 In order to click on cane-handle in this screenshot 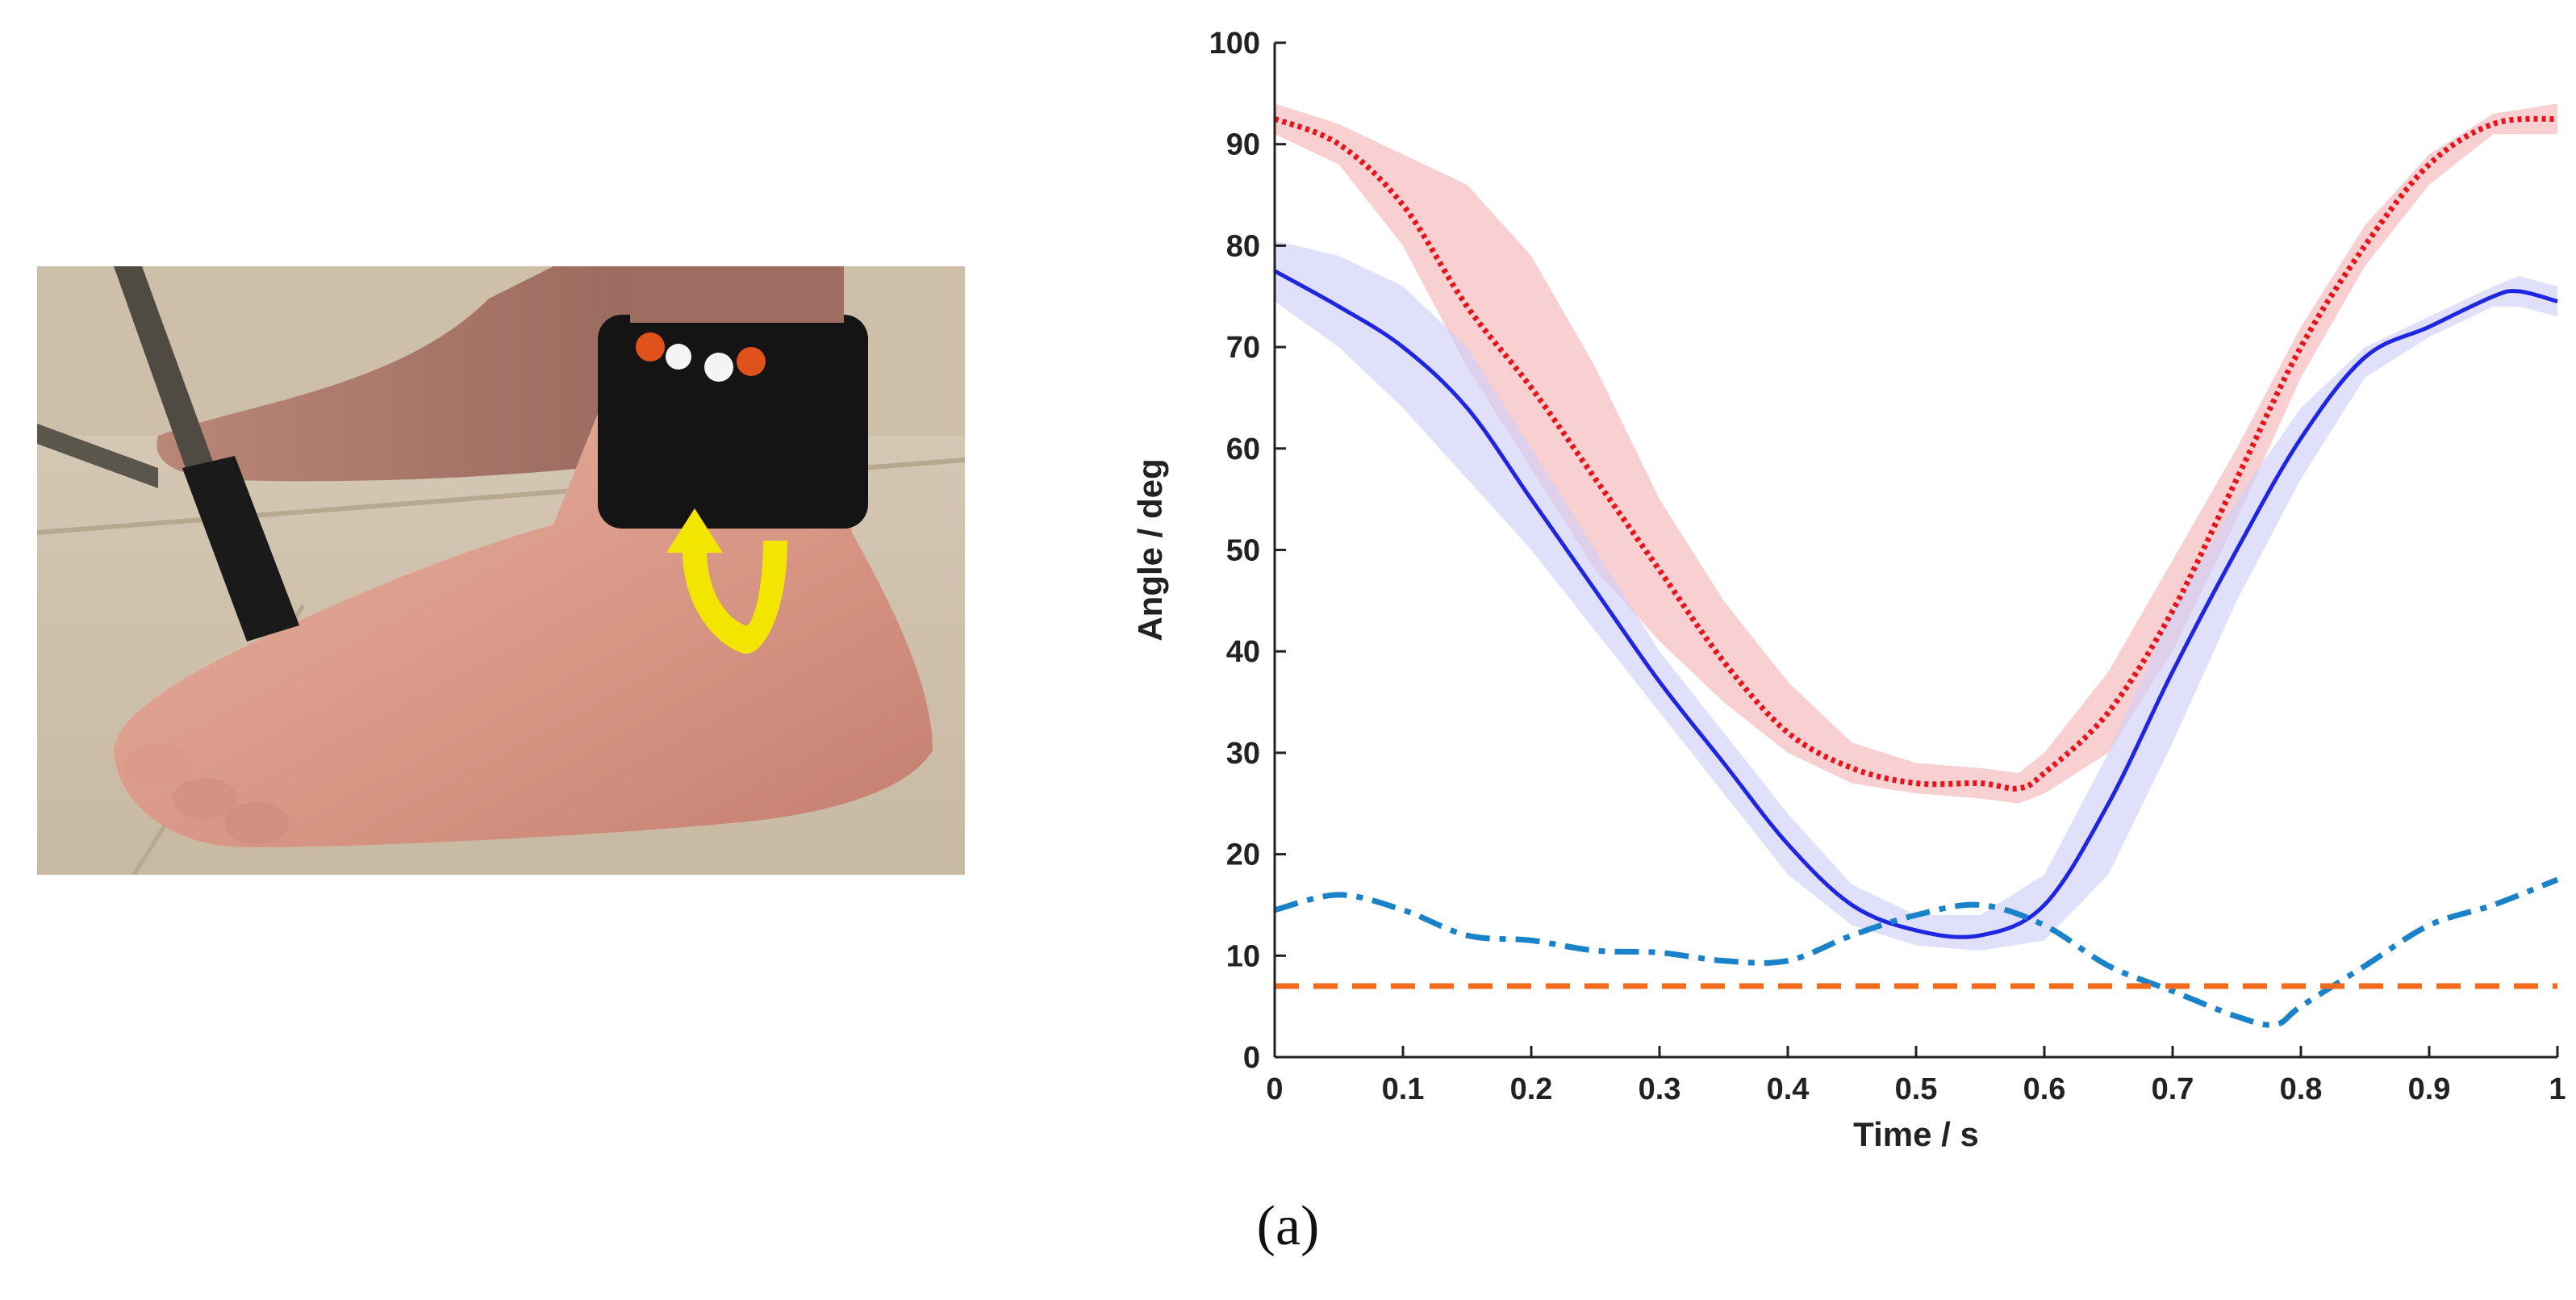, I will do `click(97, 456)`.